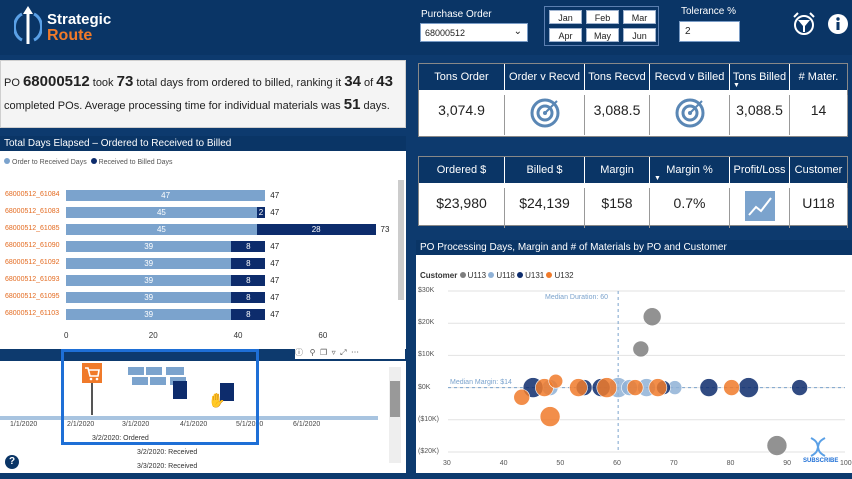  I want to click on kpi1-header: Tons Recvd, so click(617, 77).